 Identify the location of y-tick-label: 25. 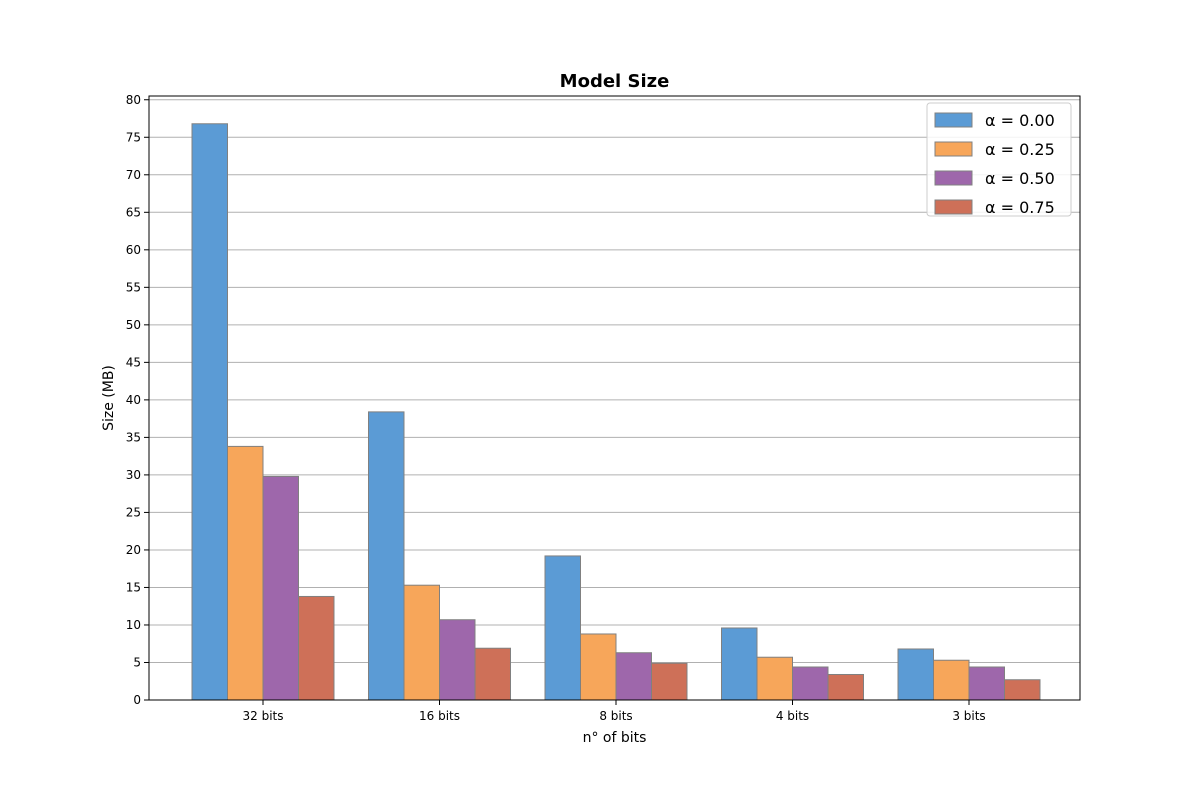
(133, 512).